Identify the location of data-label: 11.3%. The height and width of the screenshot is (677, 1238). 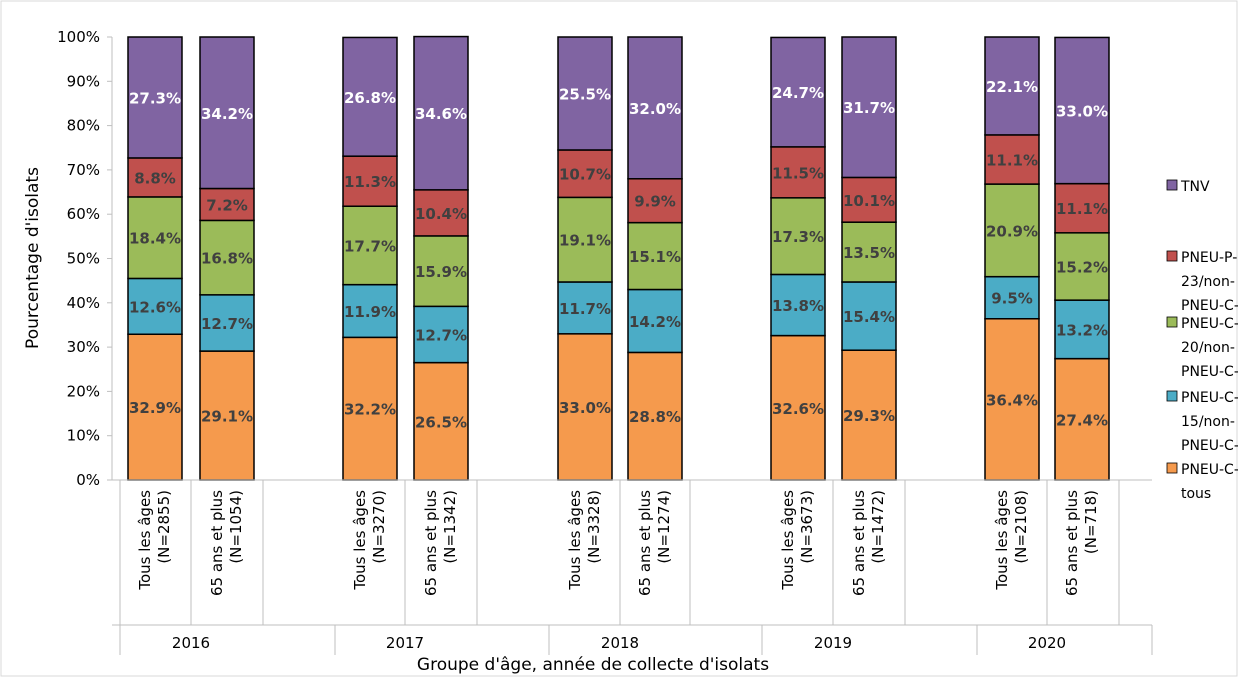
(370, 182).